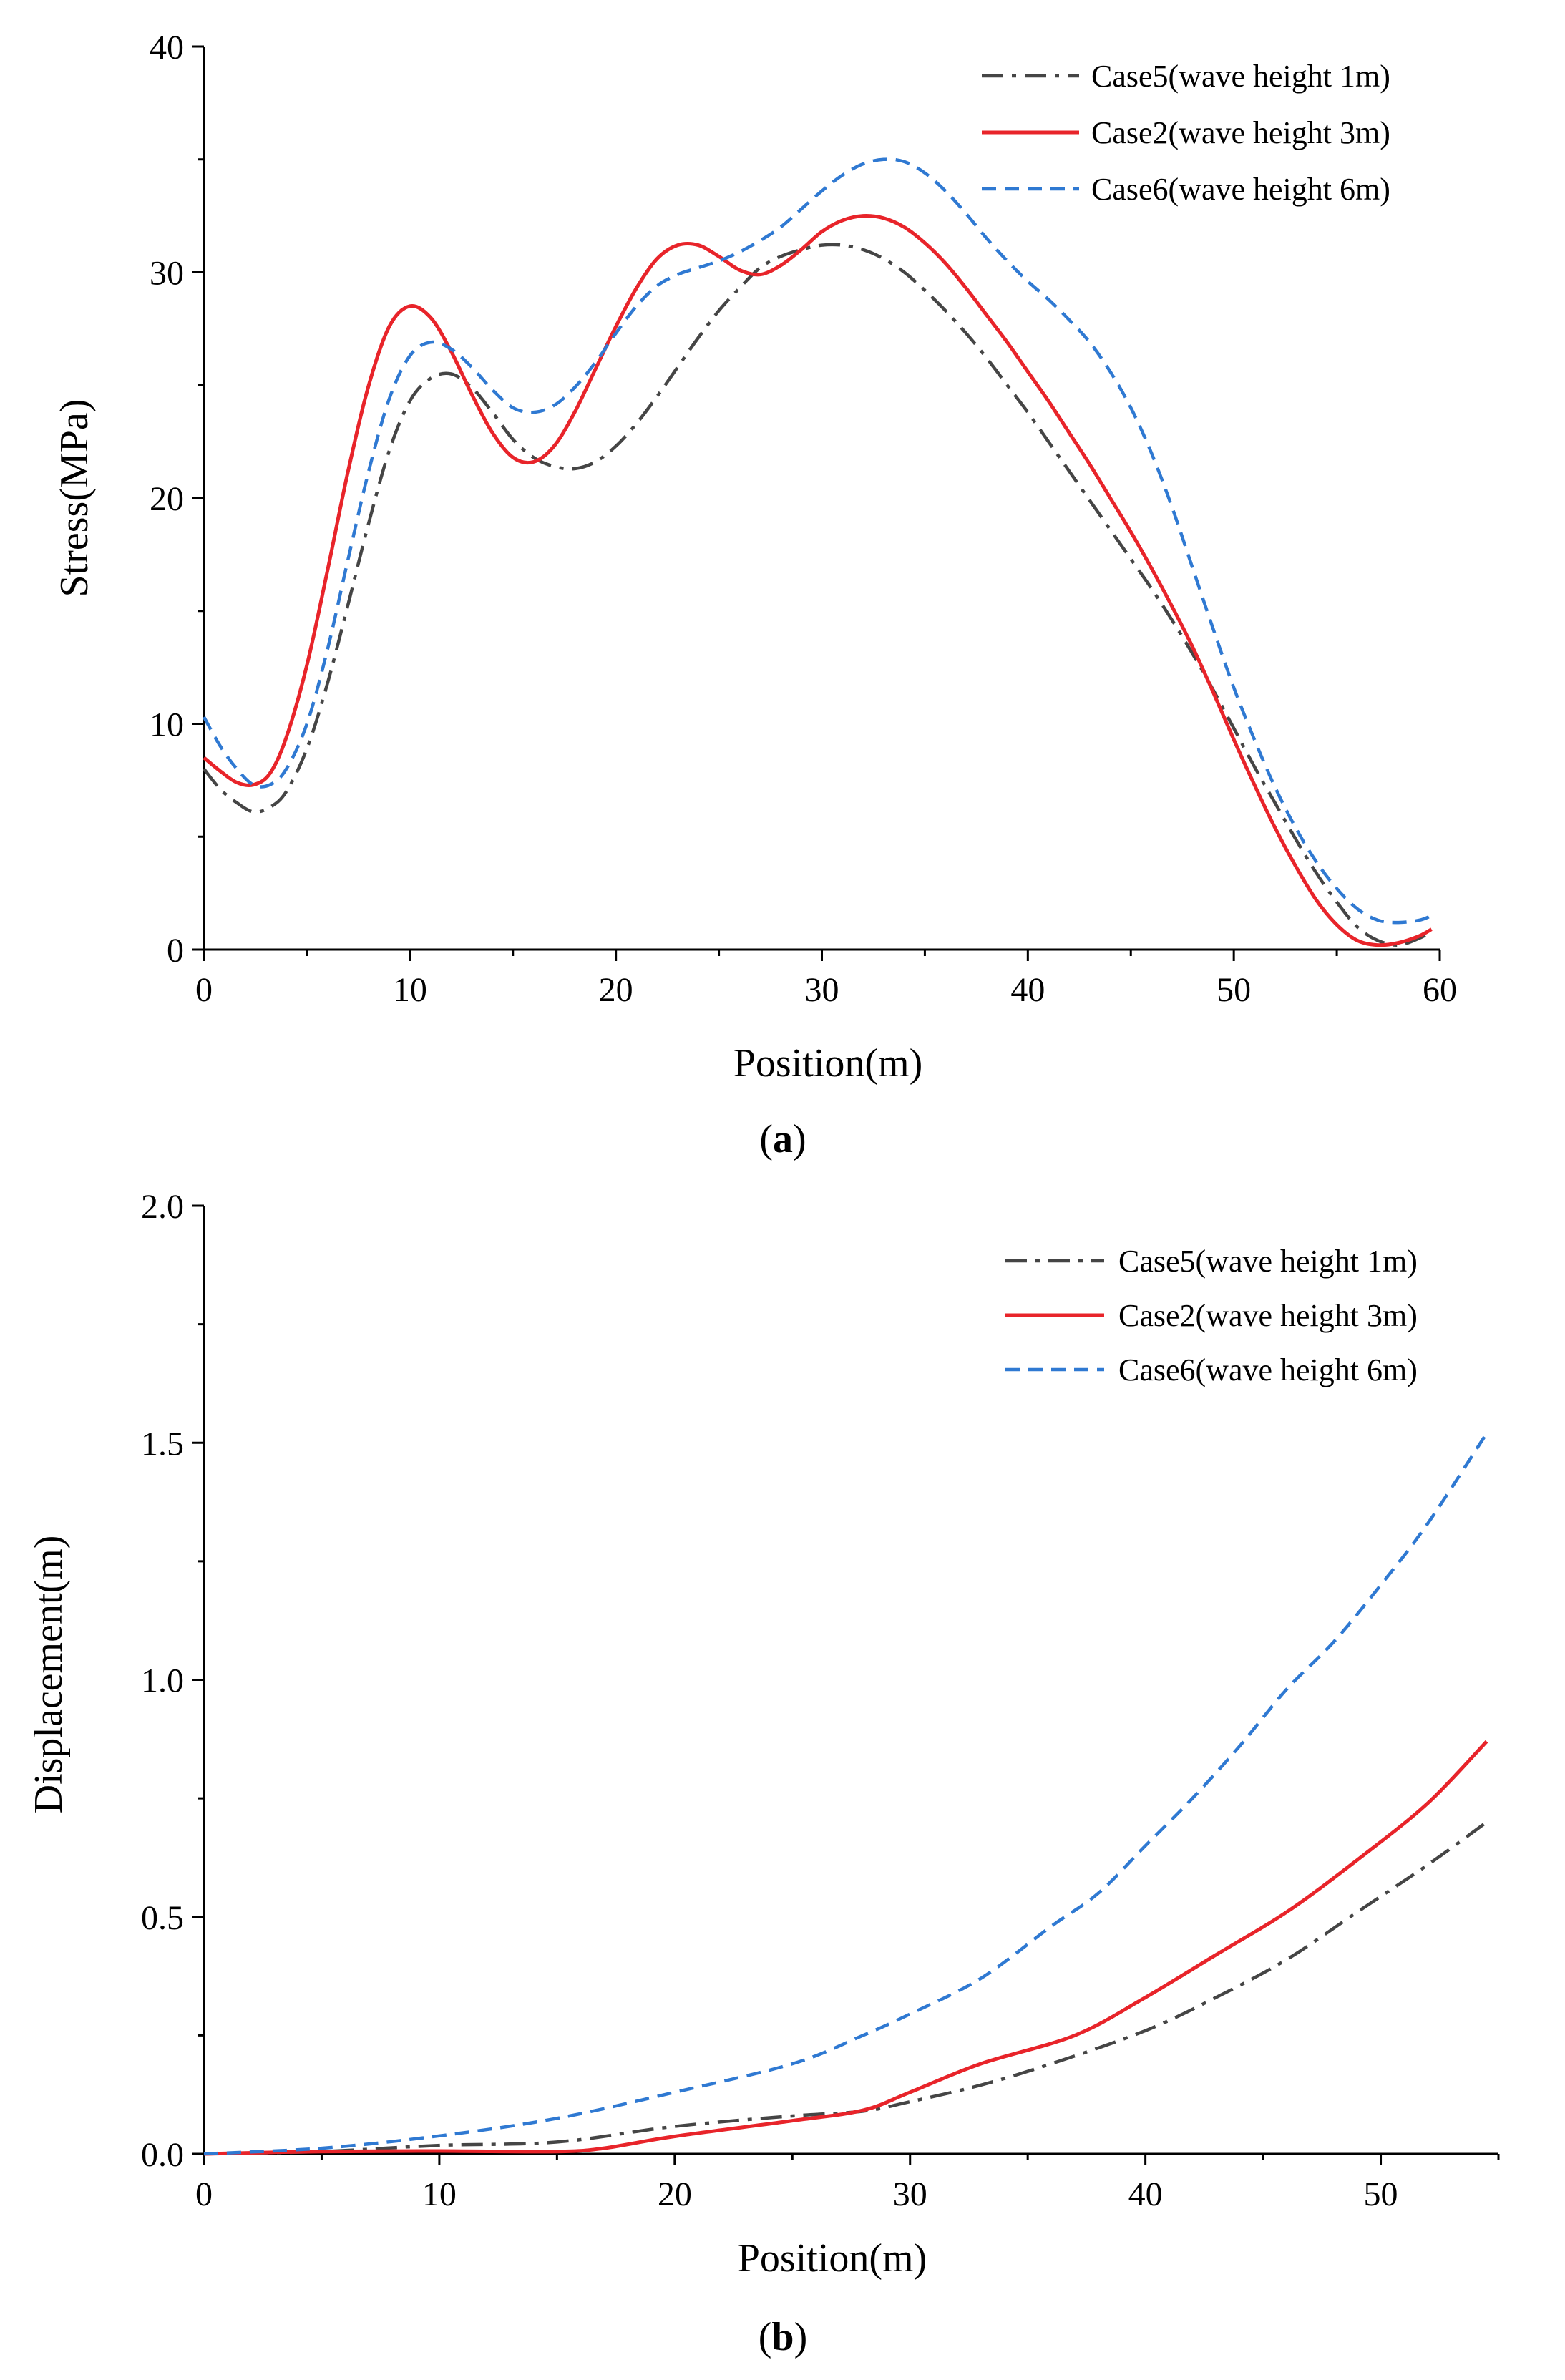  Describe the element at coordinates (1234, 990) in the screenshot. I see `stress-x-tick-label: 50` at that location.